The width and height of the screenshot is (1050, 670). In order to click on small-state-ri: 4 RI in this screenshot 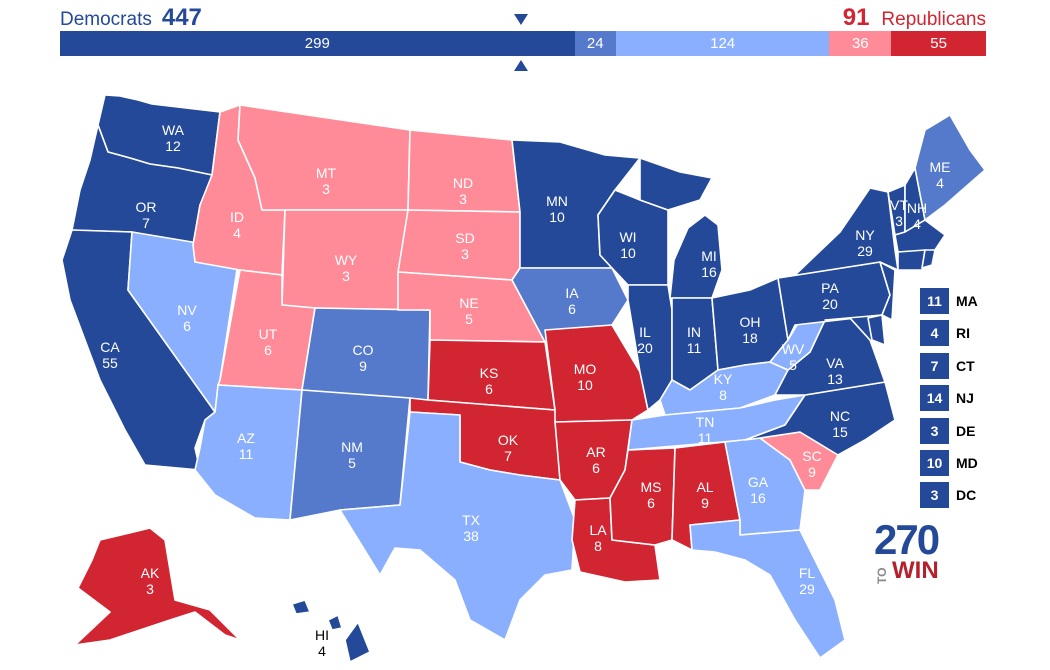, I will do `click(949, 333)`.